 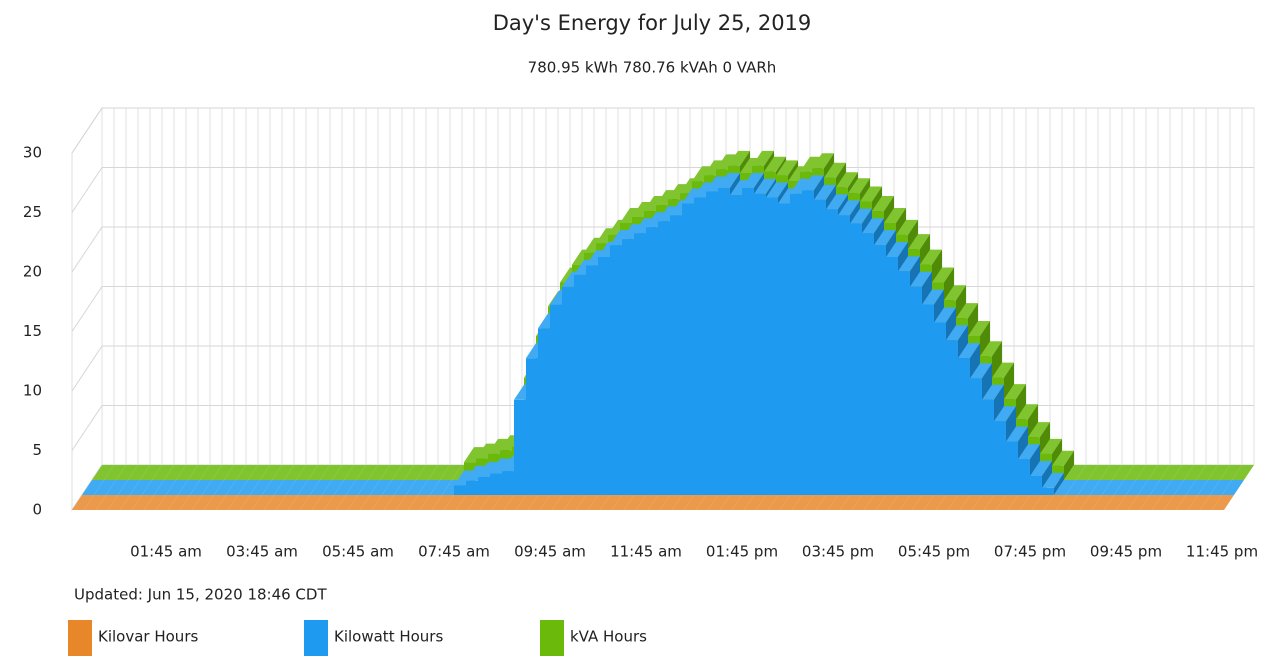 I want to click on x-tick-label: 07:45 am, so click(x=454, y=552).